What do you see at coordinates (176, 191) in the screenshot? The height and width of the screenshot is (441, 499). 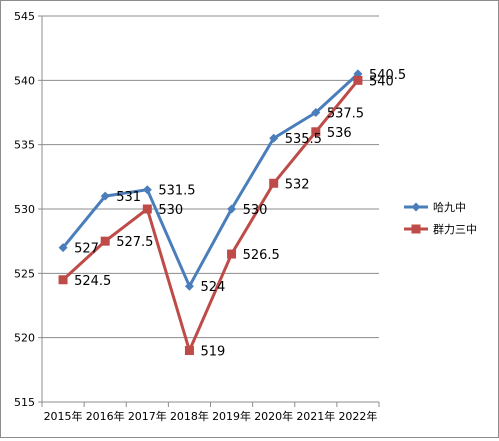 I see `data-label: 531.5` at bounding box center [176, 191].